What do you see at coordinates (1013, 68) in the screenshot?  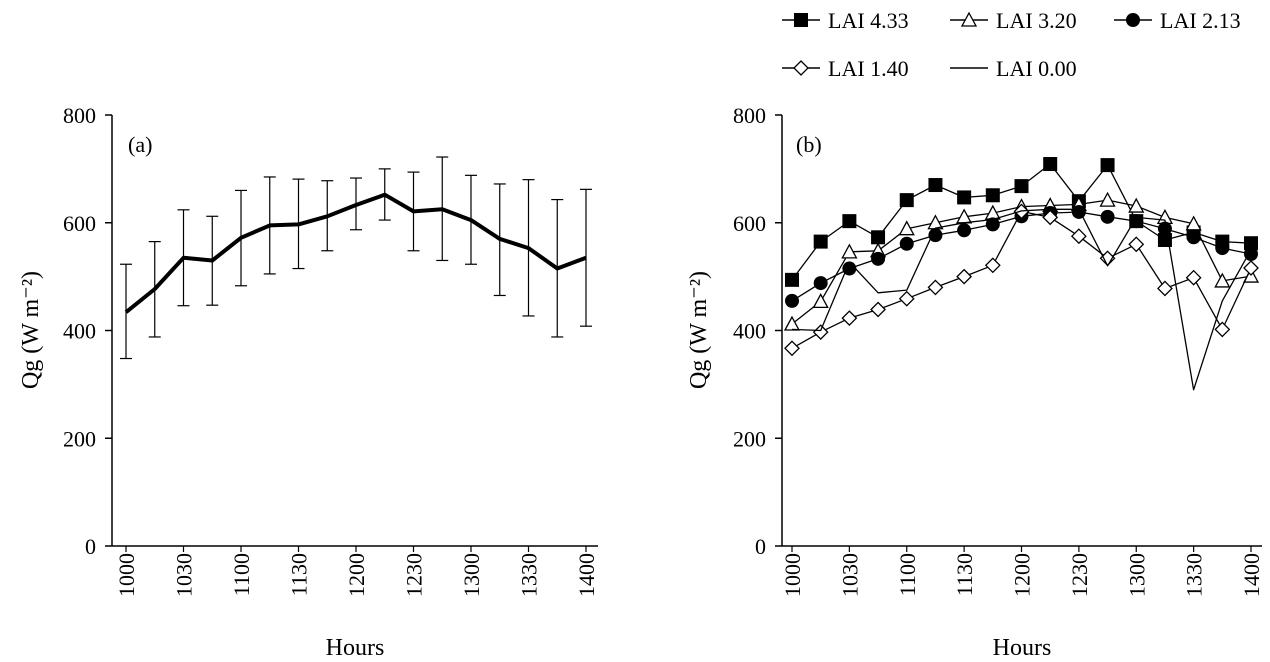 I see `legend-item: LAI 0.00` at bounding box center [1013, 68].